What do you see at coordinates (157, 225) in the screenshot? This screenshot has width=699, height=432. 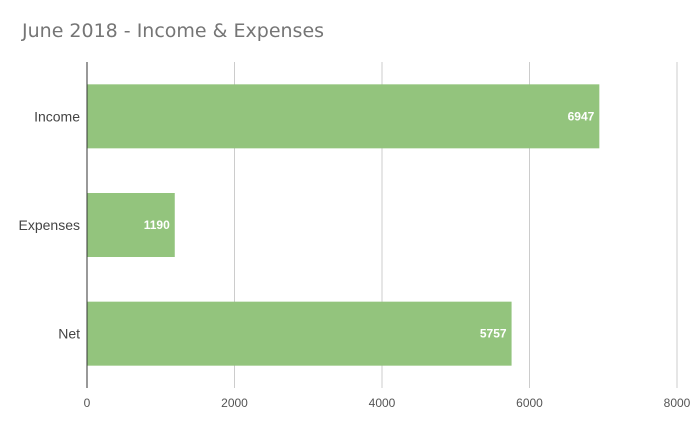 I see `data-label-expenses: 1190` at bounding box center [157, 225].